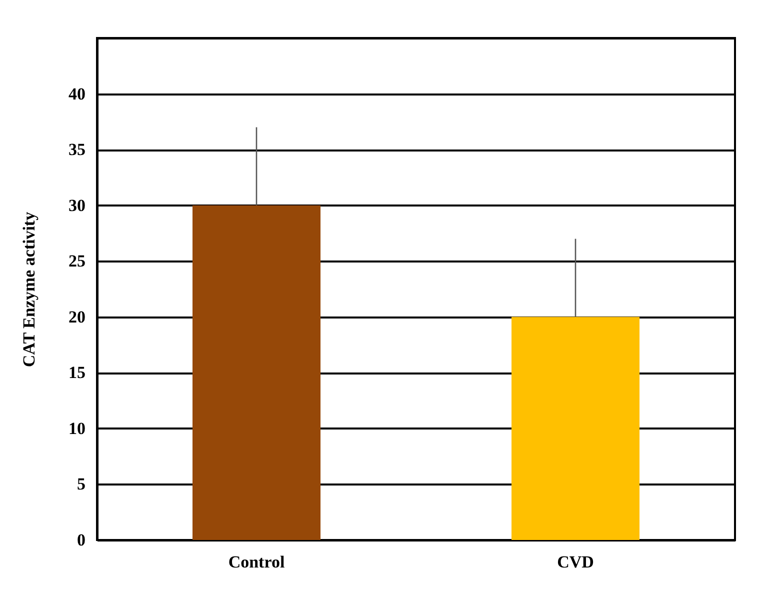  What do you see at coordinates (256, 562) in the screenshot?
I see `x-tick-label: Control` at bounding box center [256, 562].